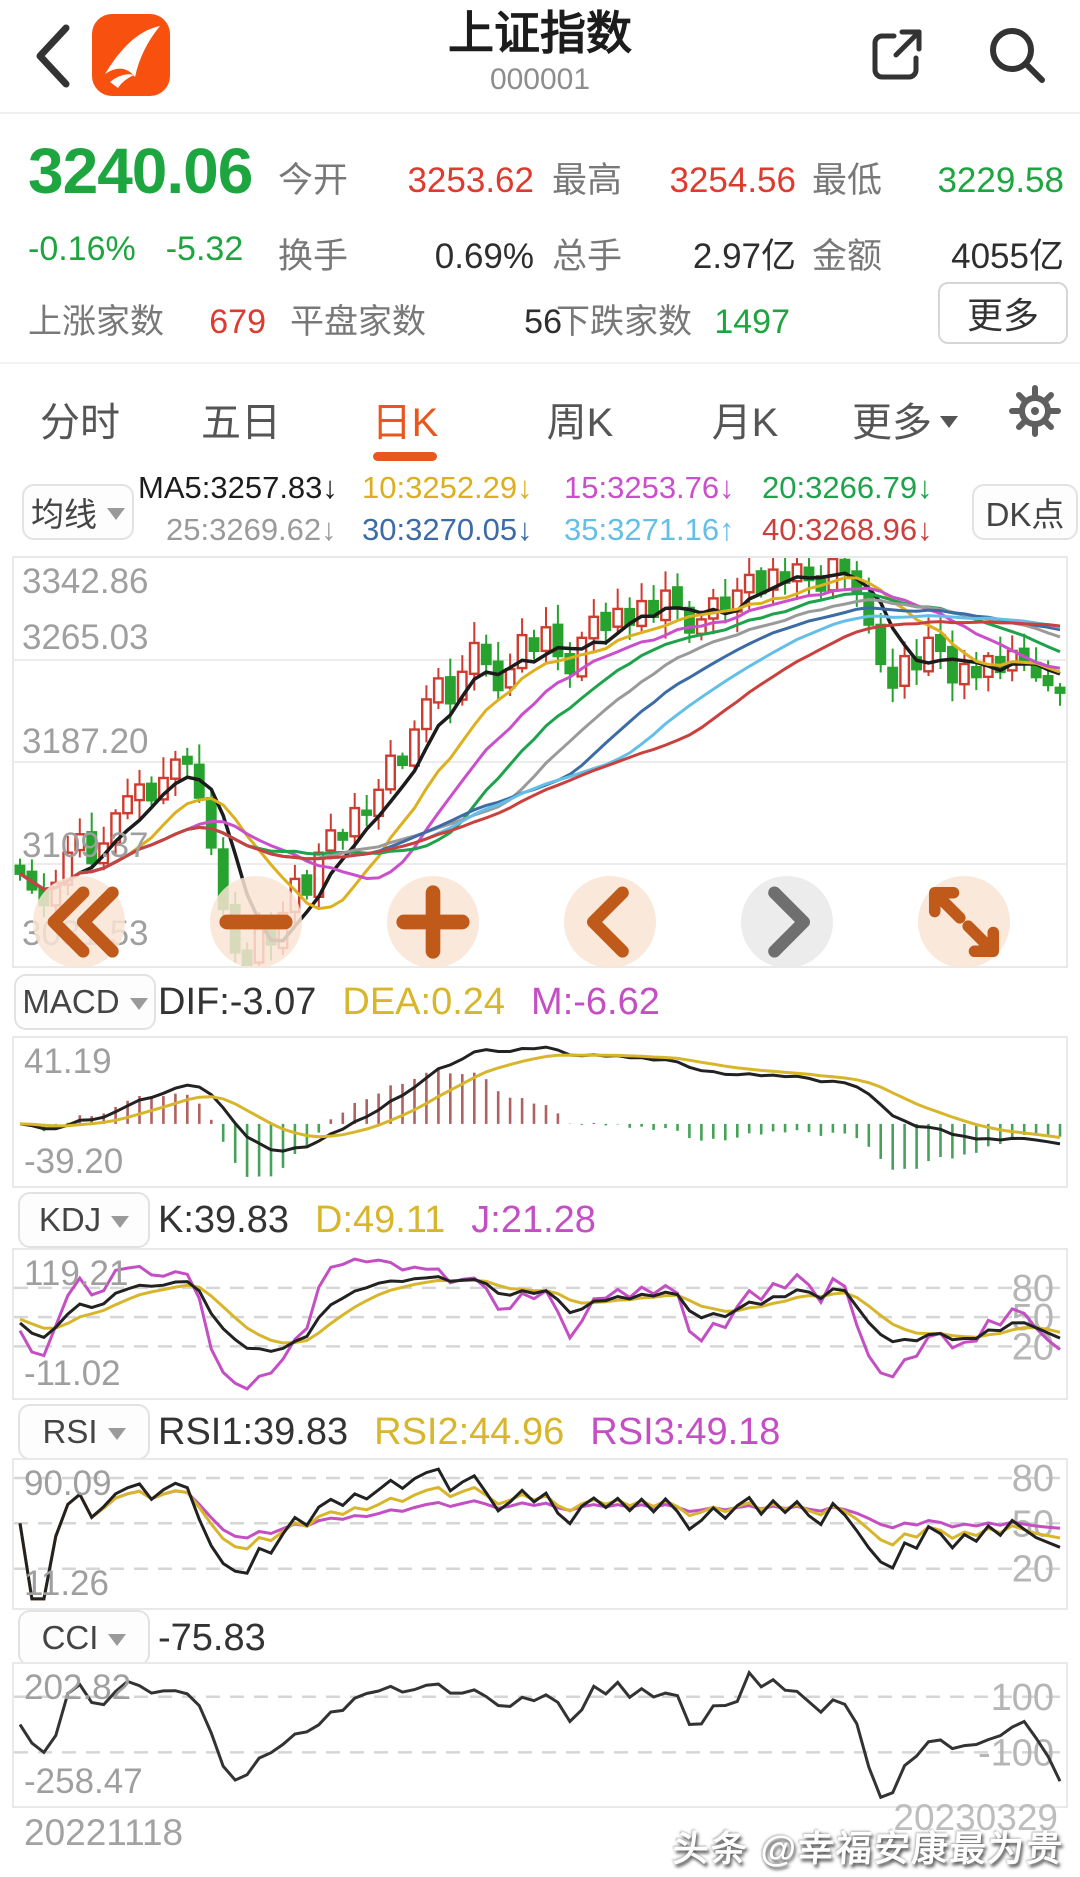 This screenshot has height=1877, width=1080. What do you see at coordinates (447, 487) in the screenshot?
I see `ma-legend-item: 10:3252.29↓` at bounding box center [447, 487].